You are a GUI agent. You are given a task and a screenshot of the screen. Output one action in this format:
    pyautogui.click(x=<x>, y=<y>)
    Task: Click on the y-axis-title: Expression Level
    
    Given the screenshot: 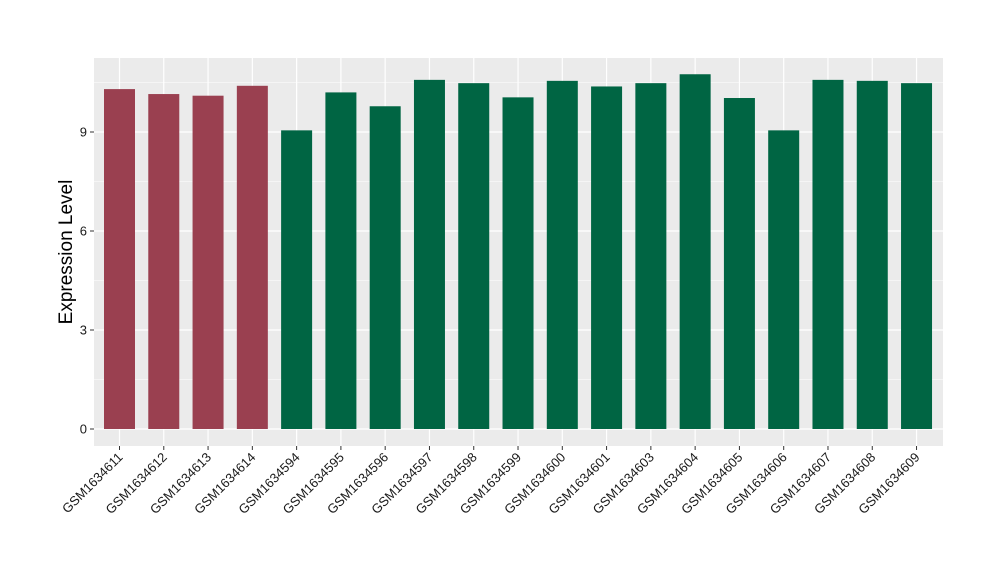 What is the action you would take?
    pyautogui.click(x=66, y=252)
    